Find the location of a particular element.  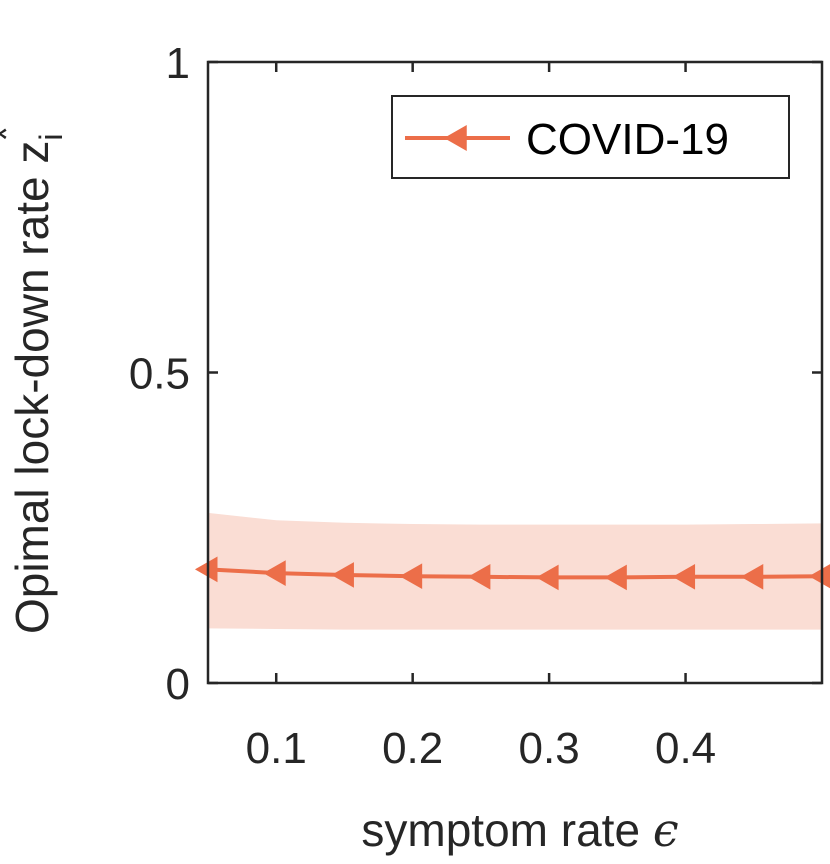

y-tick-label: 0.5 is located at coordinates (159, 374).